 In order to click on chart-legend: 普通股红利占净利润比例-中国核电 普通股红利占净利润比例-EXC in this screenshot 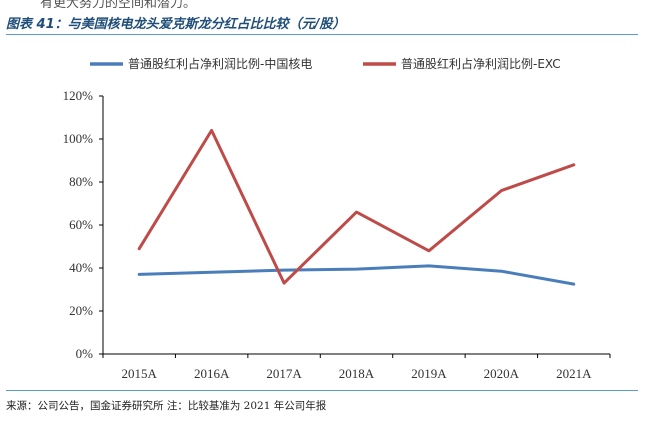, I will do `click(325, 63)`.